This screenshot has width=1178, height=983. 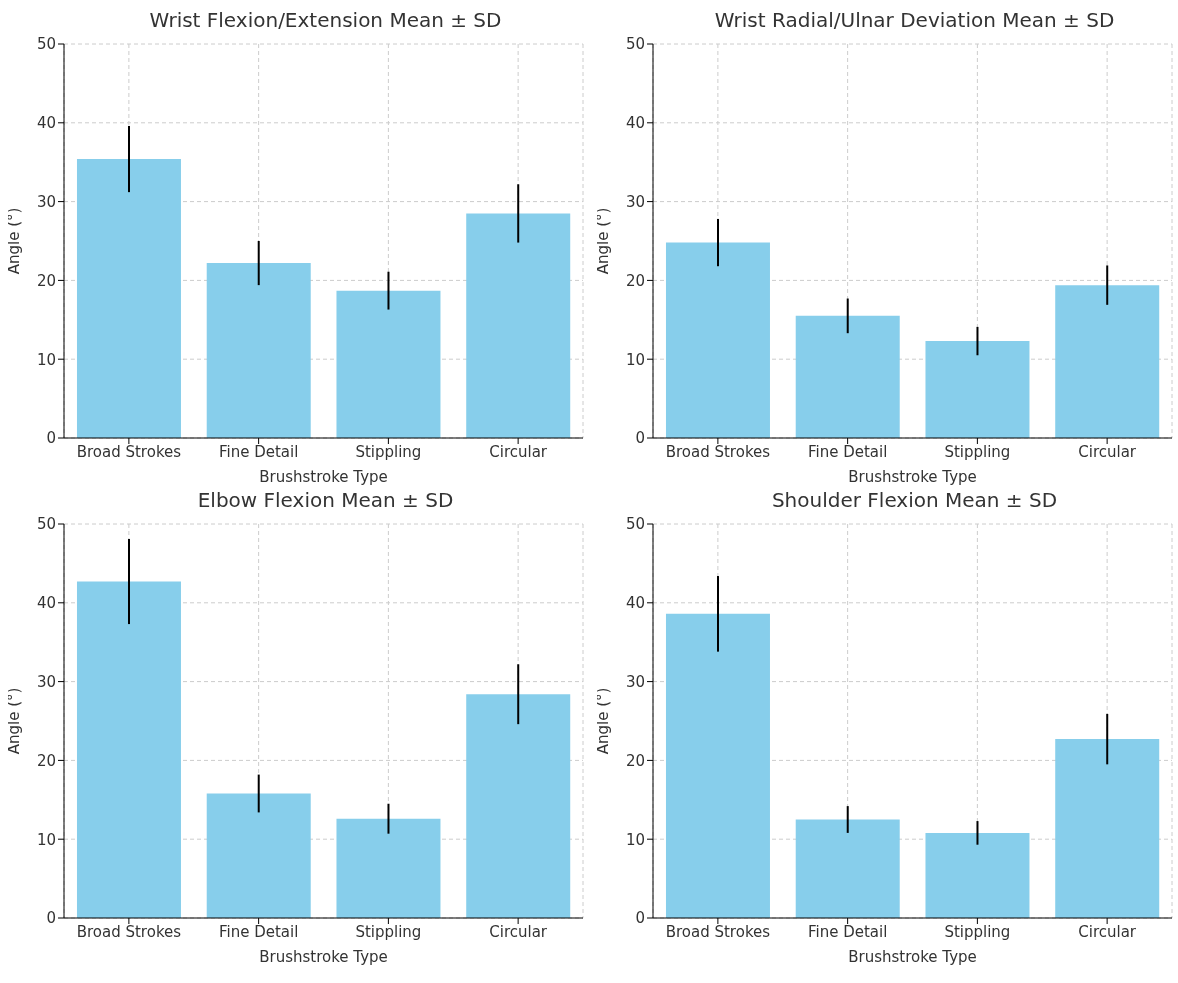 I want to click on chart-title: Elbow Flexion Mean ± SD, so click(x=325, y=501).